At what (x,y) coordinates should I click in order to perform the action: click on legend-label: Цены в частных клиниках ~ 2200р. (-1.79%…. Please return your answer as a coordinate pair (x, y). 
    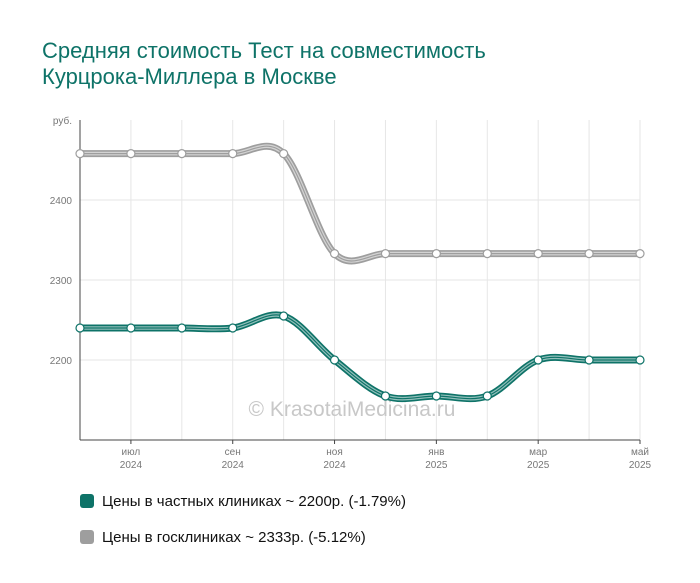
    Looking at the image, I should click on (254, 501).